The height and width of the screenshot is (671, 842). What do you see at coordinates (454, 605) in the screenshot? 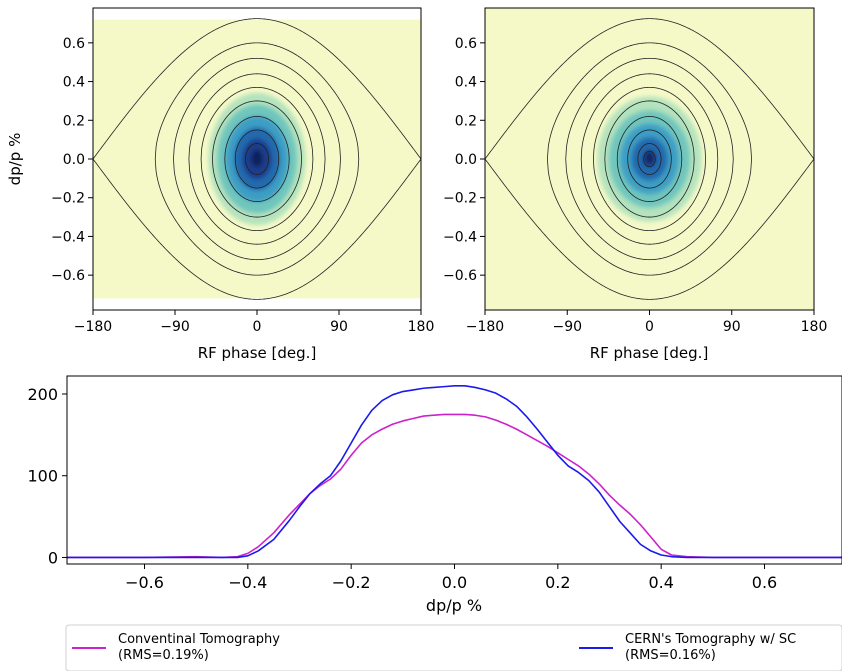
I see `x-axis-label: dp/p %` at bounding box center [454, 605].